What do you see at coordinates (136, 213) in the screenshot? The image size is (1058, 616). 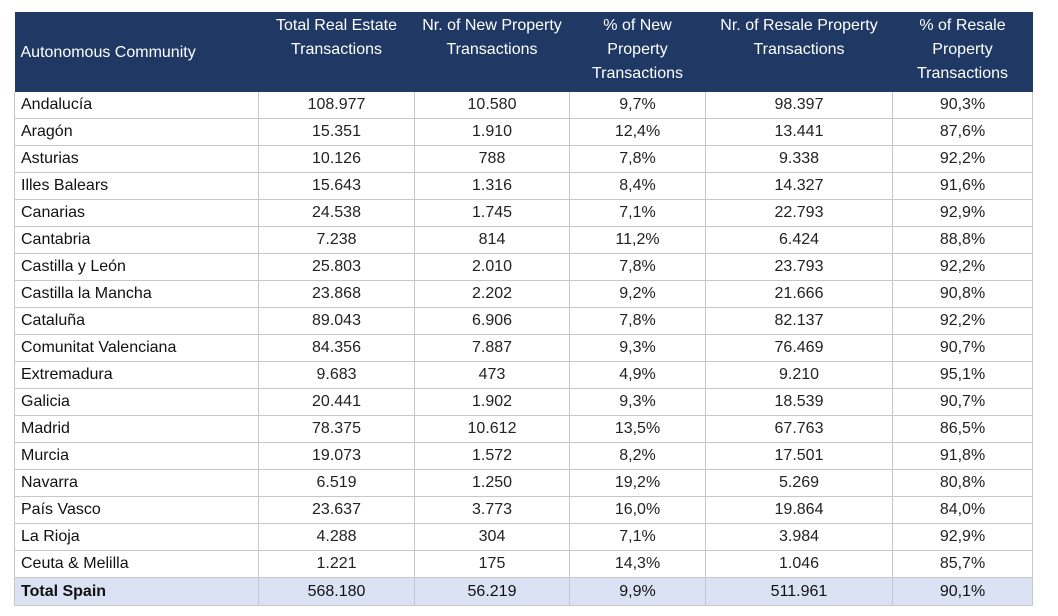 I see `community-name-cell: Canarias` at bounding box center [136, 213].